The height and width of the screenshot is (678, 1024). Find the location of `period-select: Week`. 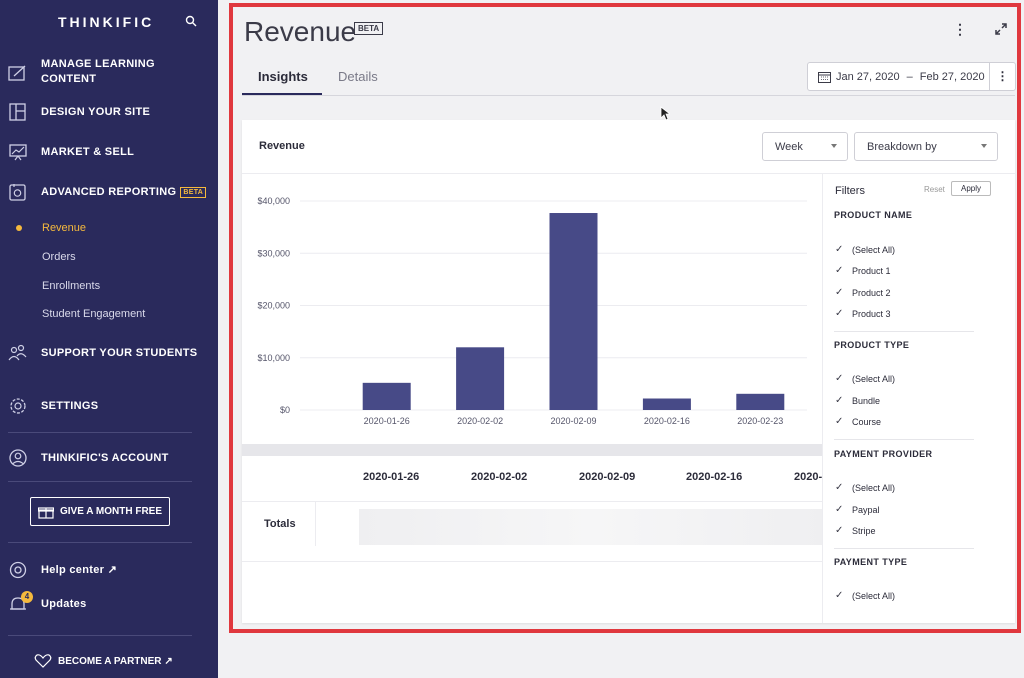

period-select: Week is located at coordinates (805, 146).